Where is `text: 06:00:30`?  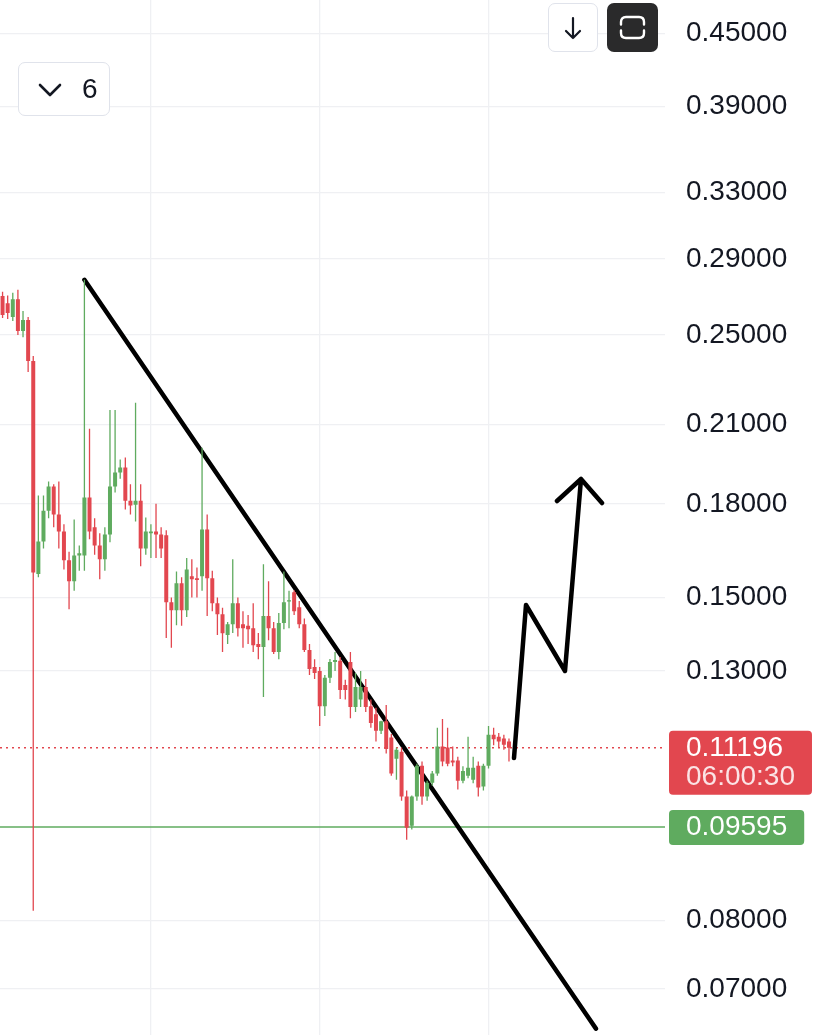 text: 06:00:30 is located at coordinates (740, 775).